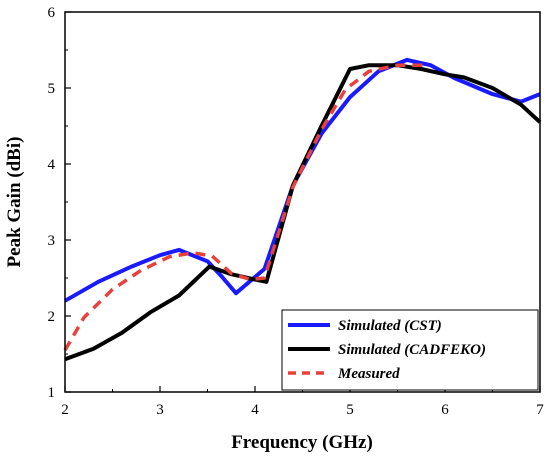 This screenshot has height=461, width=550. I want to click on y-axis-label: Peak Gain (dBi), so click(14, 202).